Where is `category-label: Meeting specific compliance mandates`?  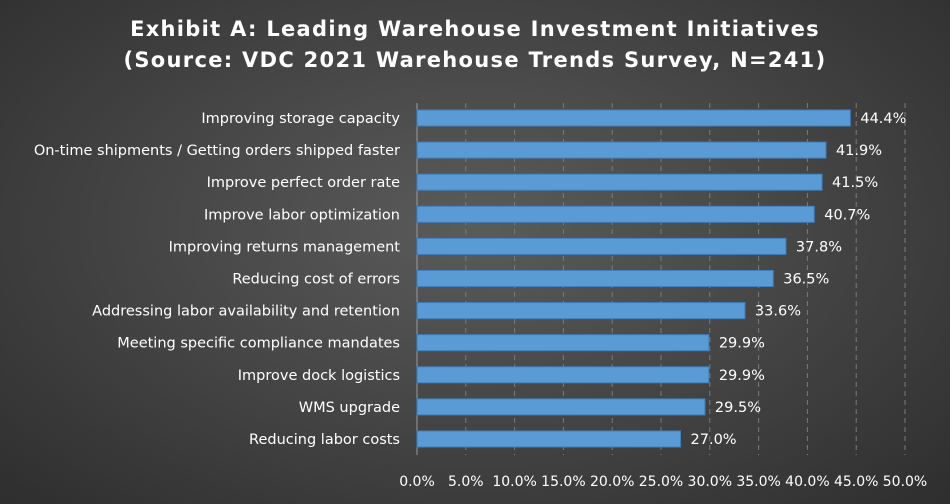
category-label: Meeting specific compliance mandates is located at coordinates (258, 344).